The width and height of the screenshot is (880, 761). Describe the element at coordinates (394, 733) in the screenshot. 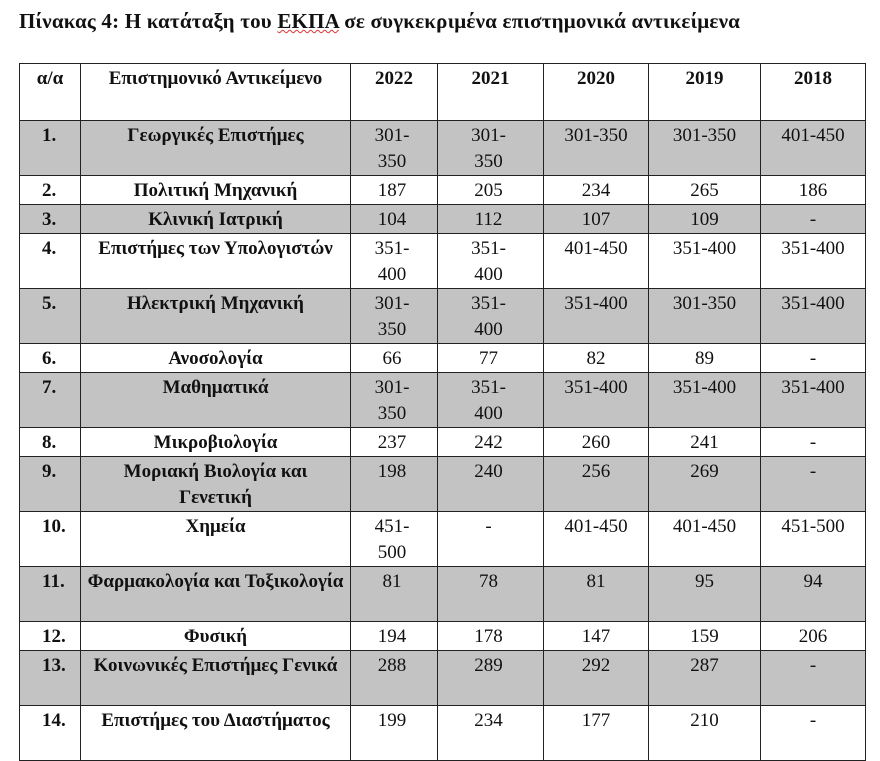

I see `rank-value-2022: 199` at that location.